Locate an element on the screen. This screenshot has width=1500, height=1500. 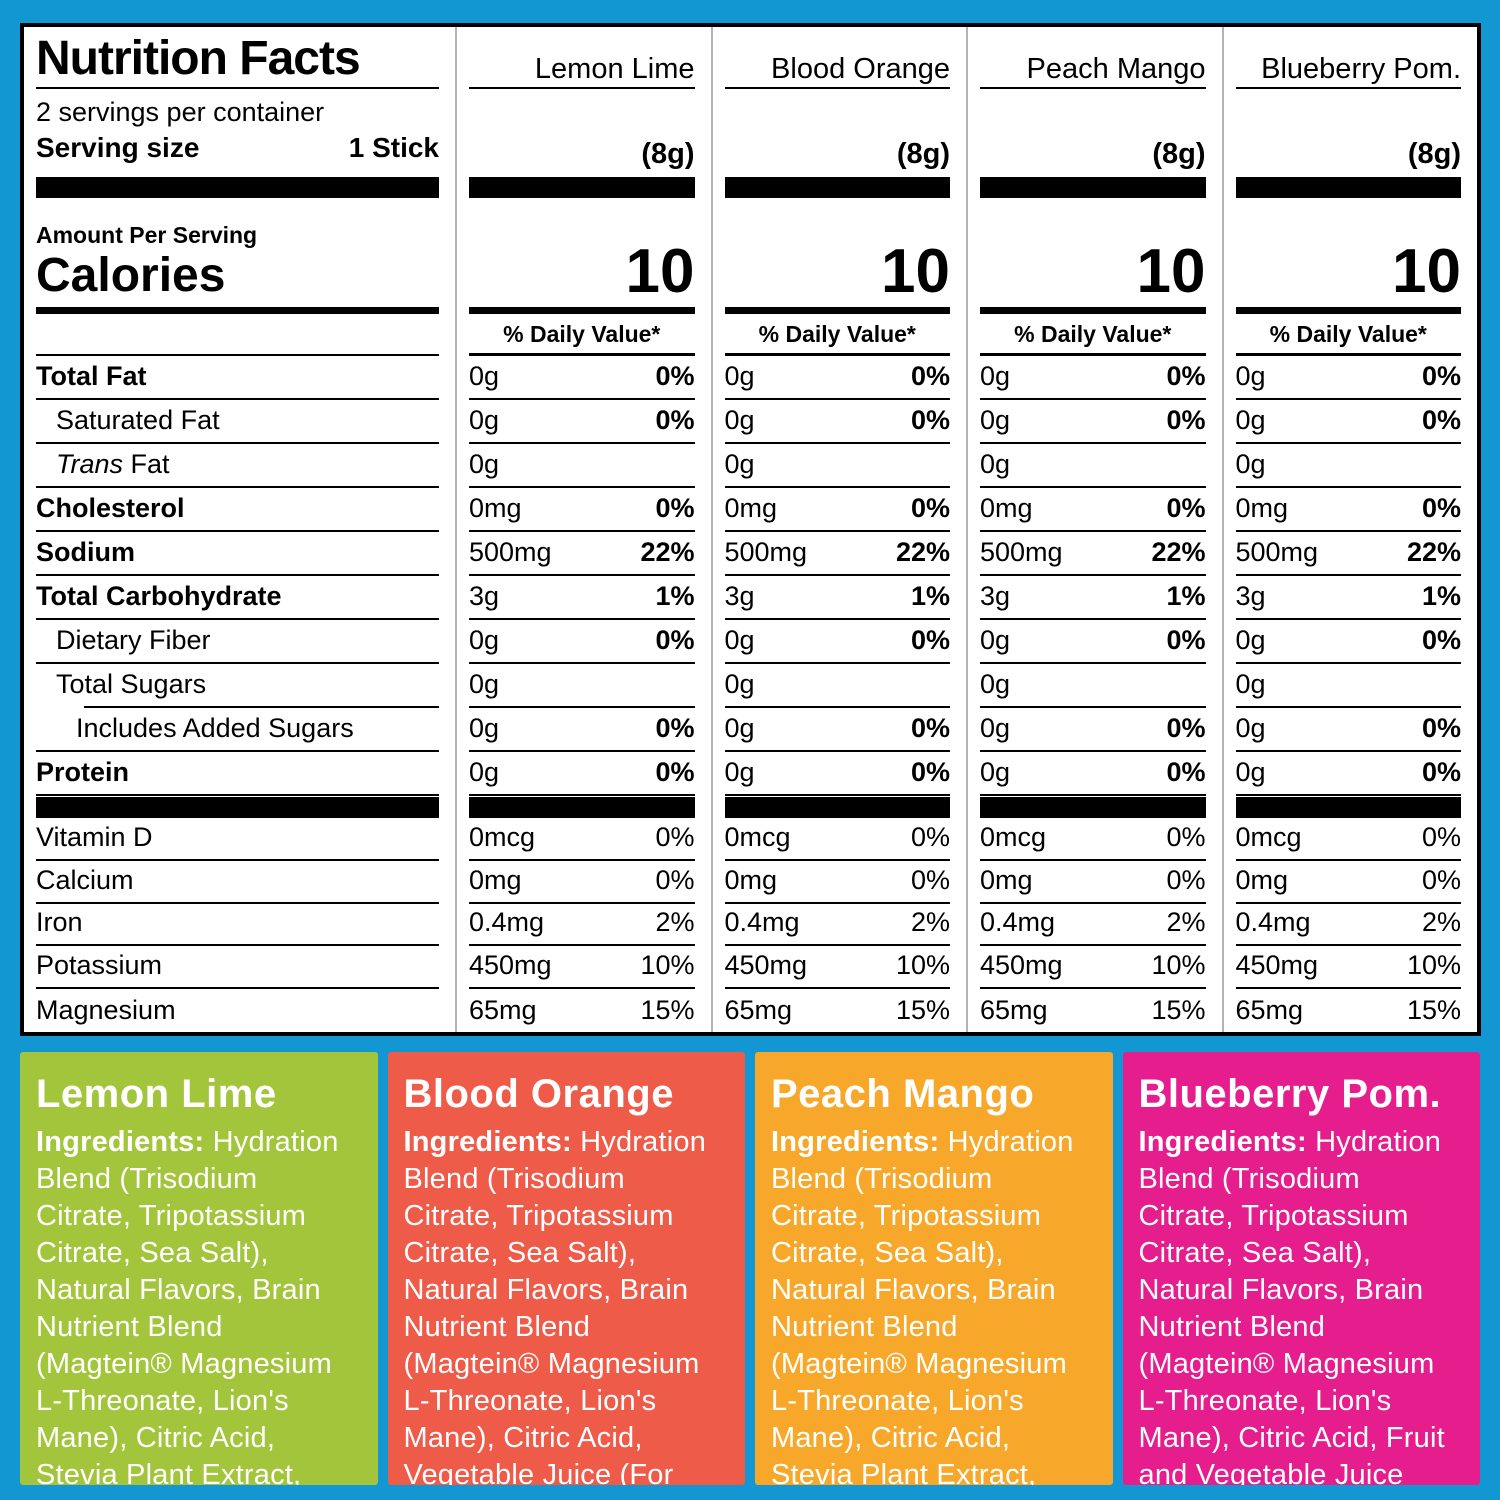
flavor-panel-title: Lemon Lime is located at coordinates (156, 1094).